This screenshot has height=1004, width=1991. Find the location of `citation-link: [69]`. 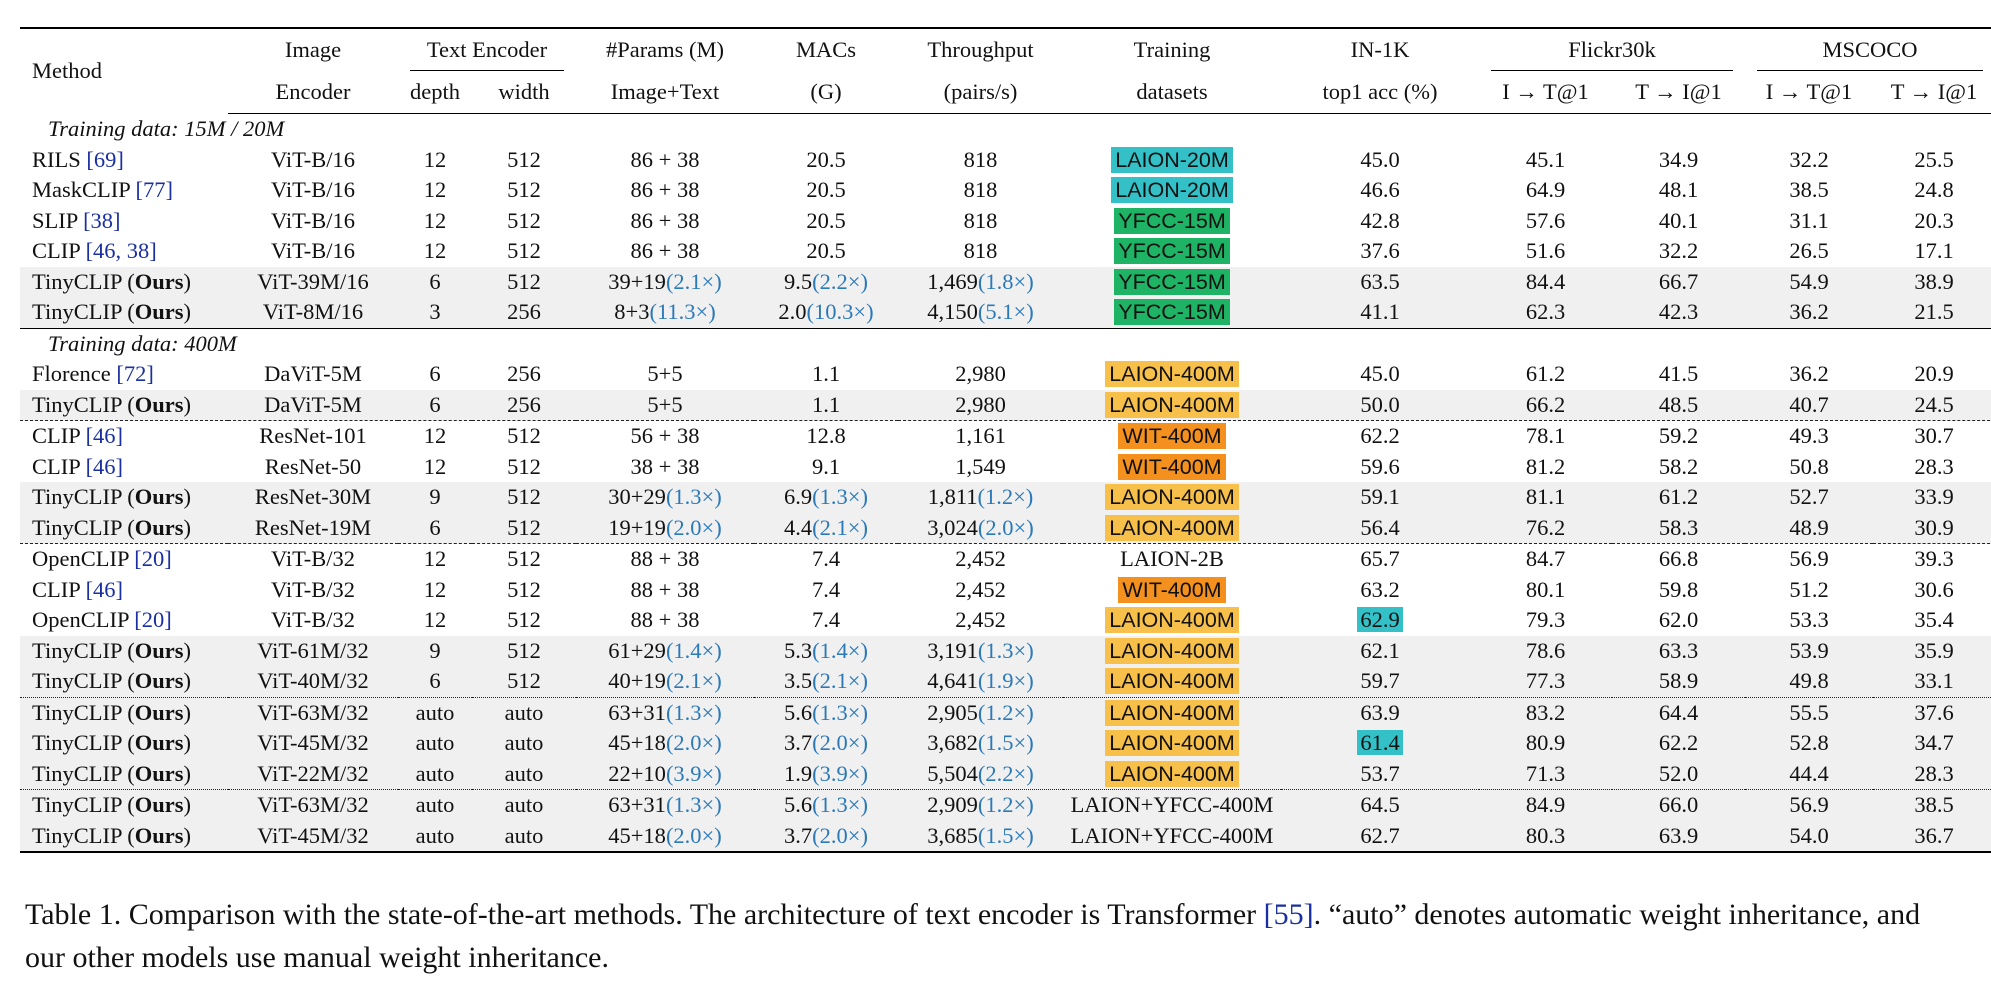

citation-link: [69] is located at coordinates (105, 159).